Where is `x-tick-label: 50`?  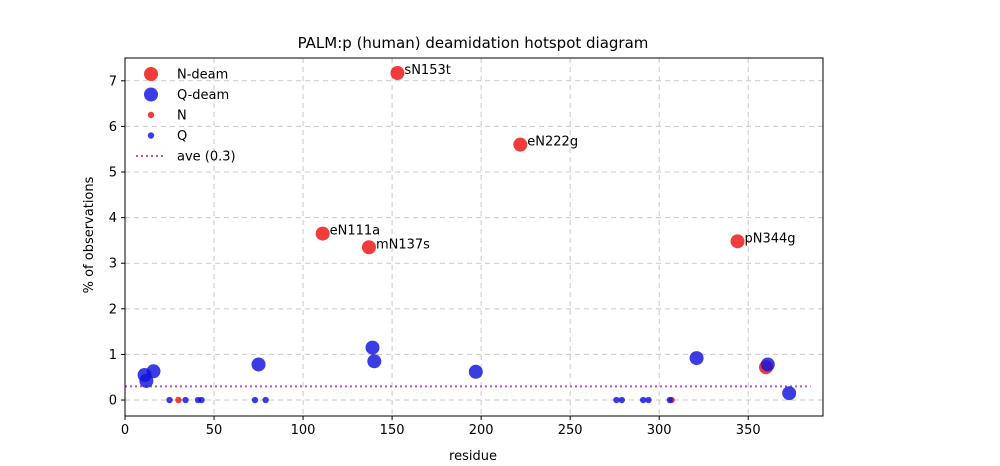 x-tick-label: 50 is located at coordinates (214, 430).